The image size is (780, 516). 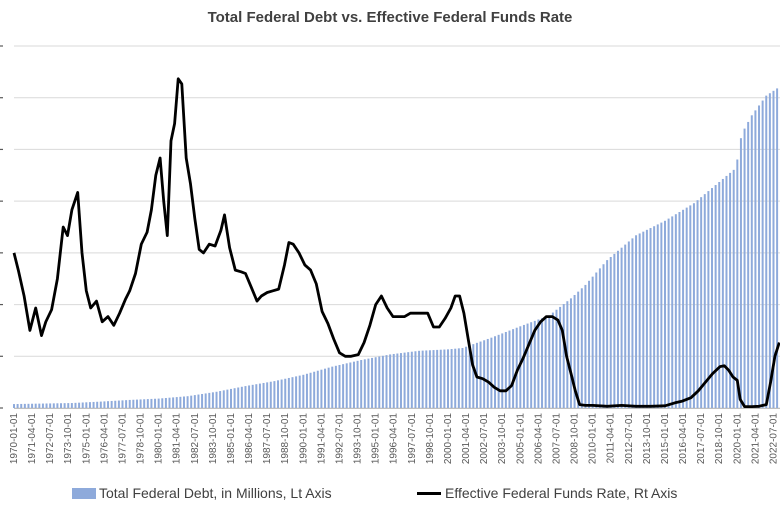 What do you see at coordinates (629, 439) in the screenshot?
I see `x-tick-label: 2012-07-01` at bounding box center [629, 439].